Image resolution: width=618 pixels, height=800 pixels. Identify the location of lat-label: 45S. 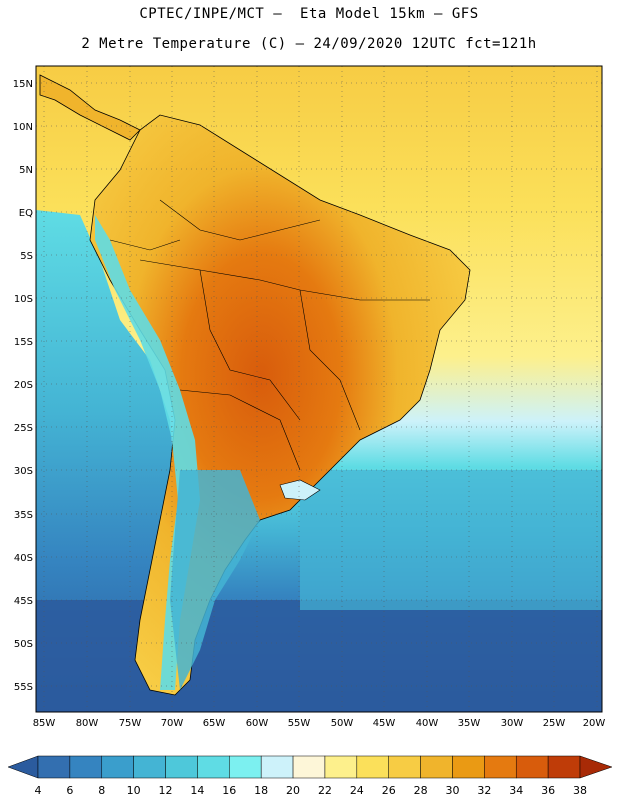
(23, 601).